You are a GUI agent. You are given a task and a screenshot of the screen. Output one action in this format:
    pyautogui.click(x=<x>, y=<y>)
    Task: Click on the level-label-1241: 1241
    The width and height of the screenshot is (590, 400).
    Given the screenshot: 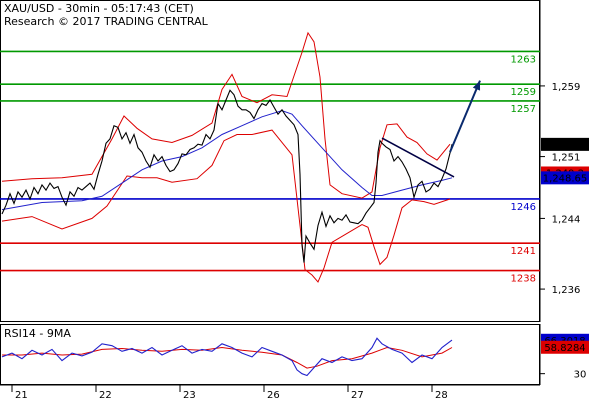 What is the action you would take?
    pyautogui.click(x=523, y=251)
    